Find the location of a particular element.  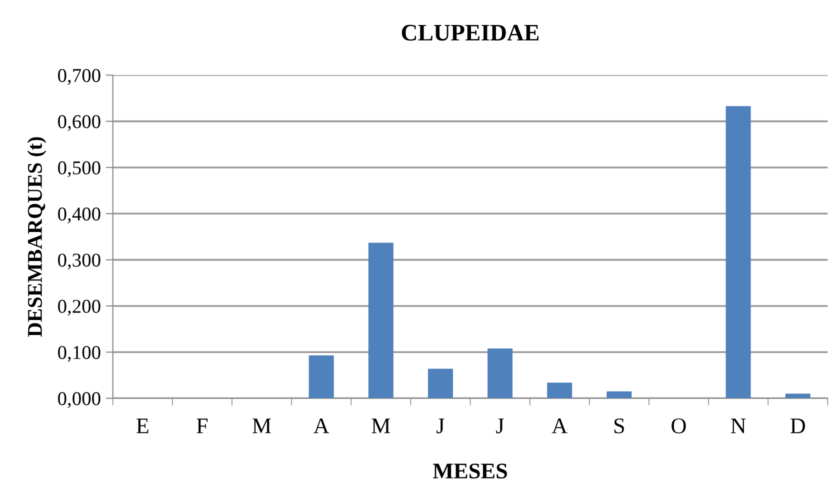

x-axis-title: MESES is located at coordinates (469, 471).